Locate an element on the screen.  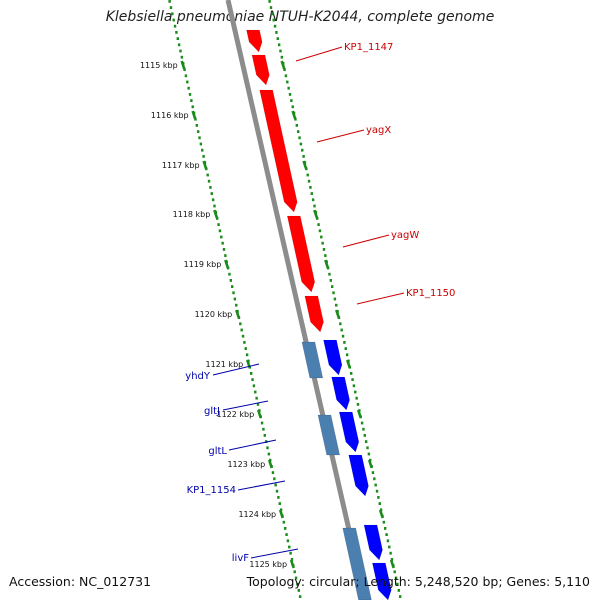
tick-label: 1123 kbp is located at coordinates (246, 464).